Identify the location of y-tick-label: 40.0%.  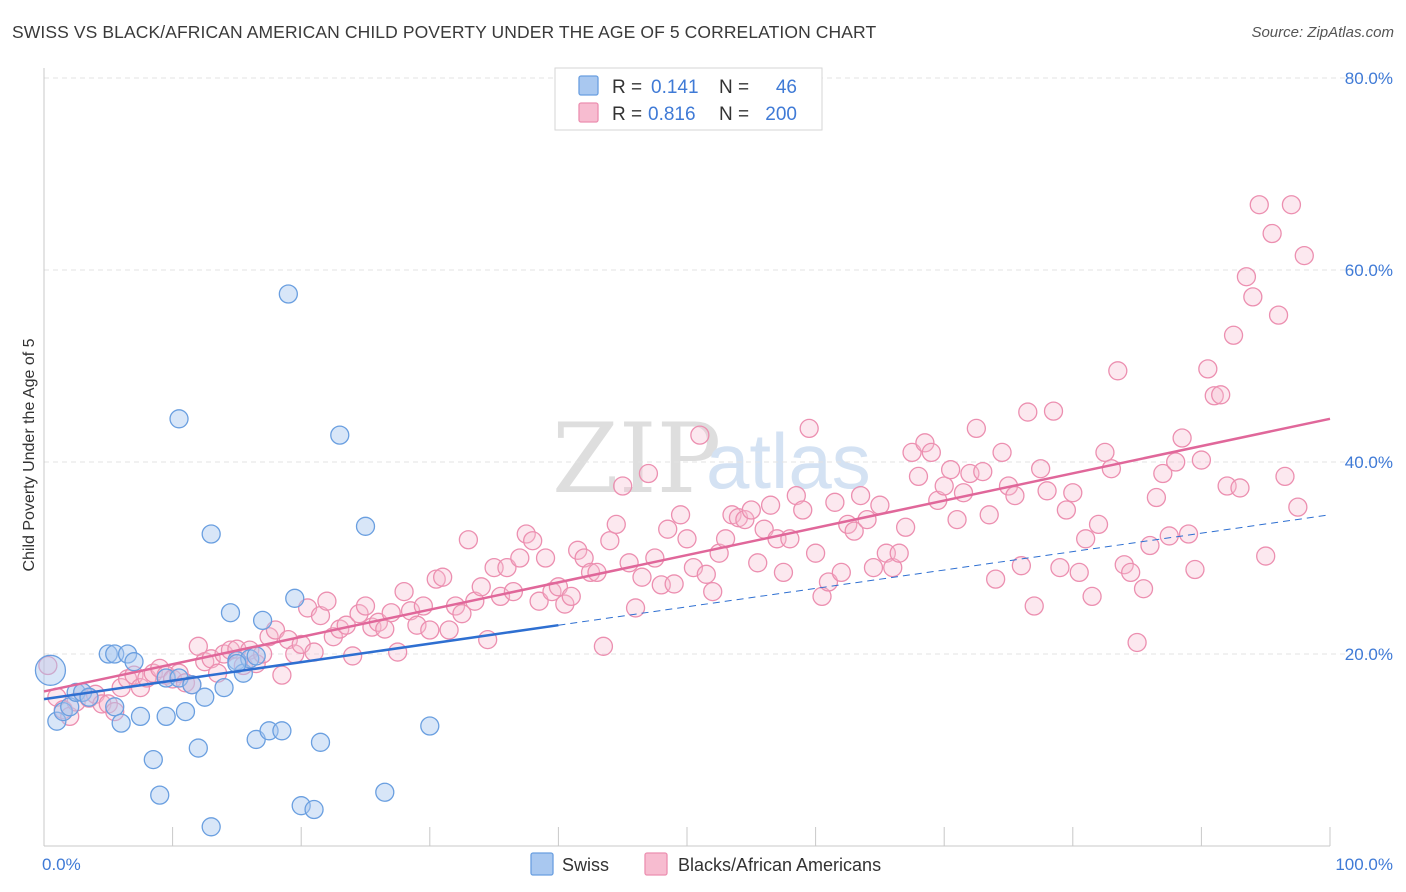
(1369, 462).